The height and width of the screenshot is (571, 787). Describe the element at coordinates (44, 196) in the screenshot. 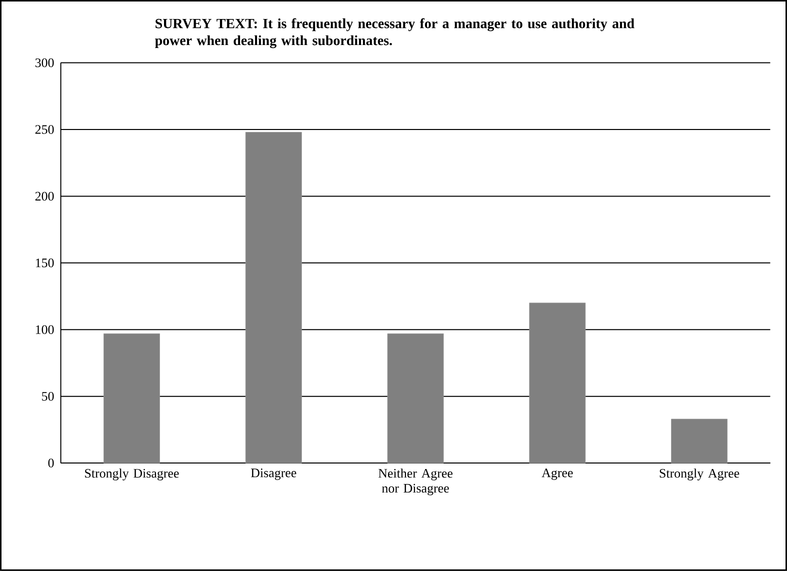

I see `y-tick-label: 200` at that location.